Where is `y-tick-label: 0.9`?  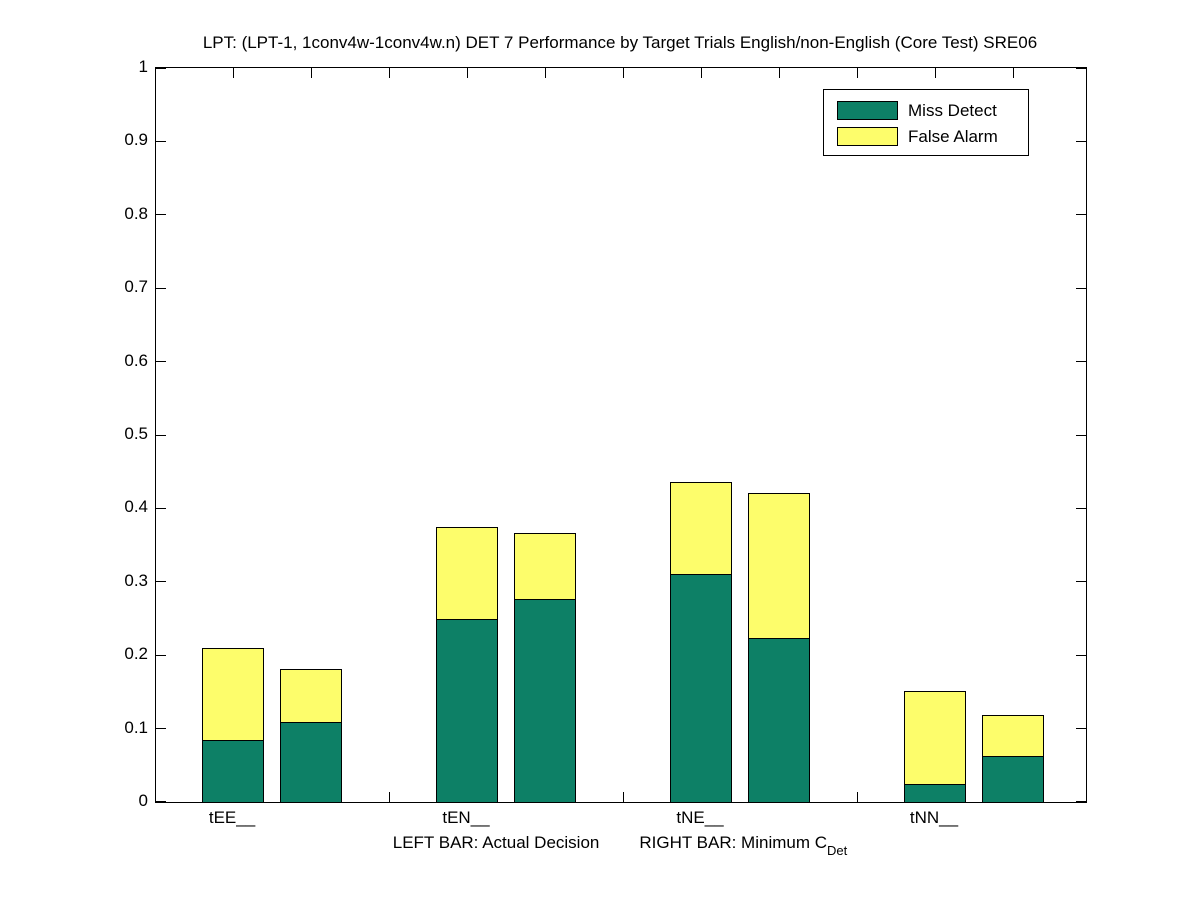 y-tick-label: 0.9 is located at coordinates (136, 140).